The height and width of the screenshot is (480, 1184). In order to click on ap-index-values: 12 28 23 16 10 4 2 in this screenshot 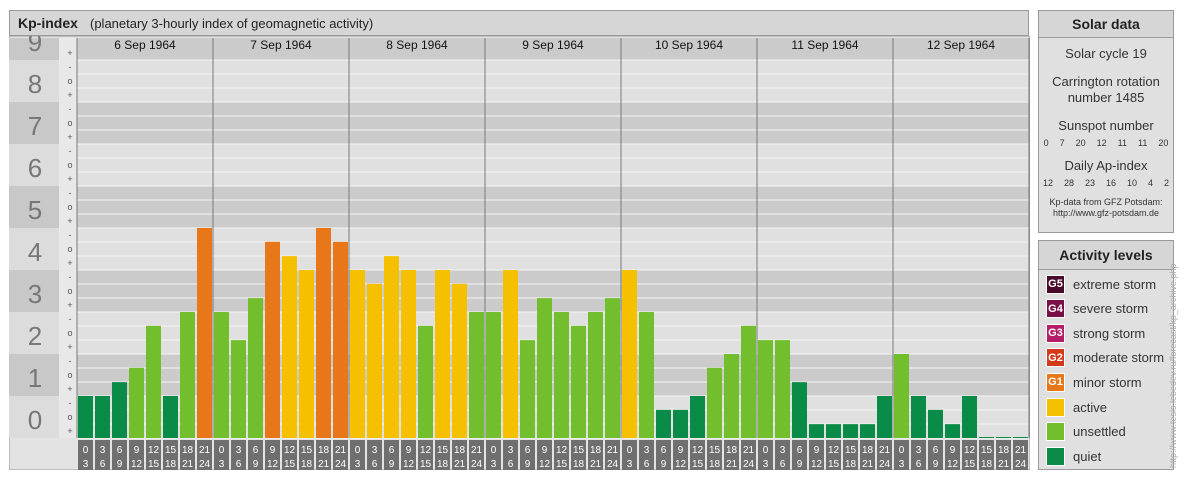, I will do `click(1106, 183)`.